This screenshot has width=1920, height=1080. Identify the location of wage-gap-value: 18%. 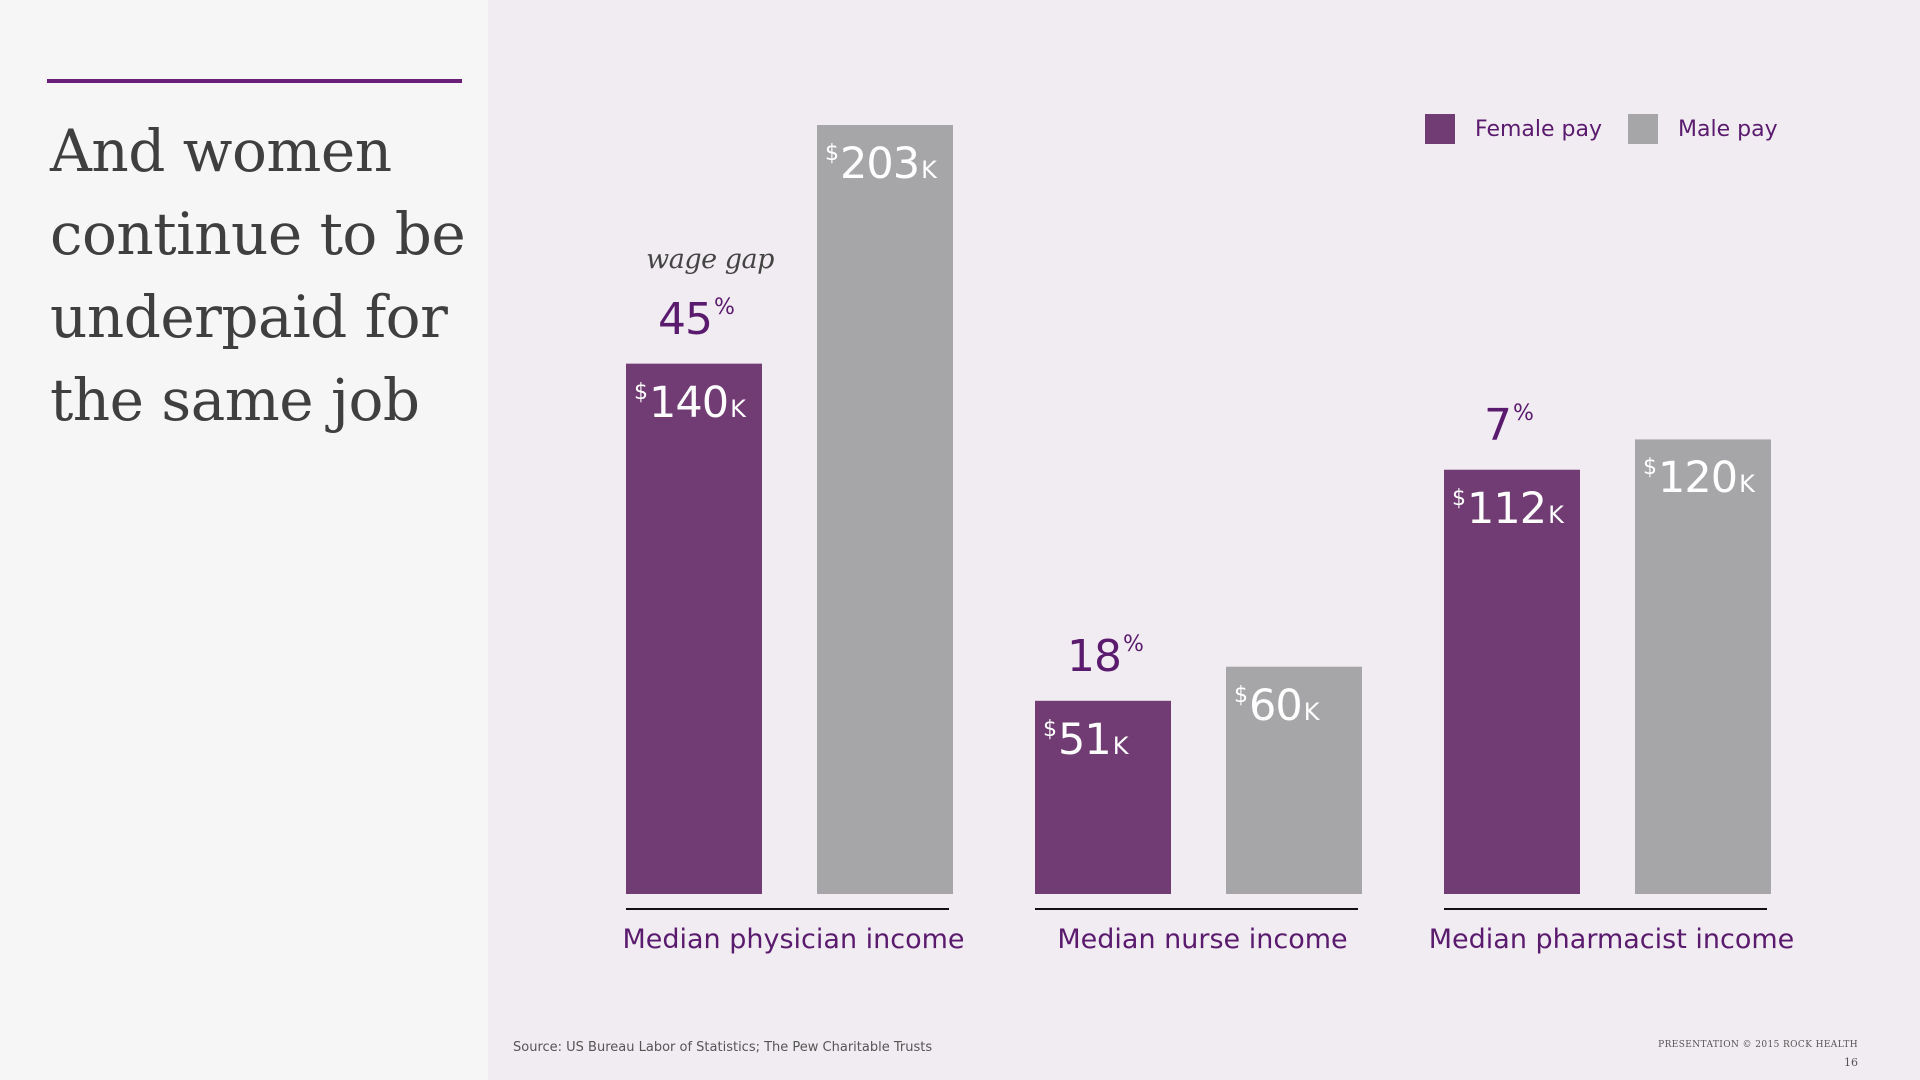
(1105, 656).